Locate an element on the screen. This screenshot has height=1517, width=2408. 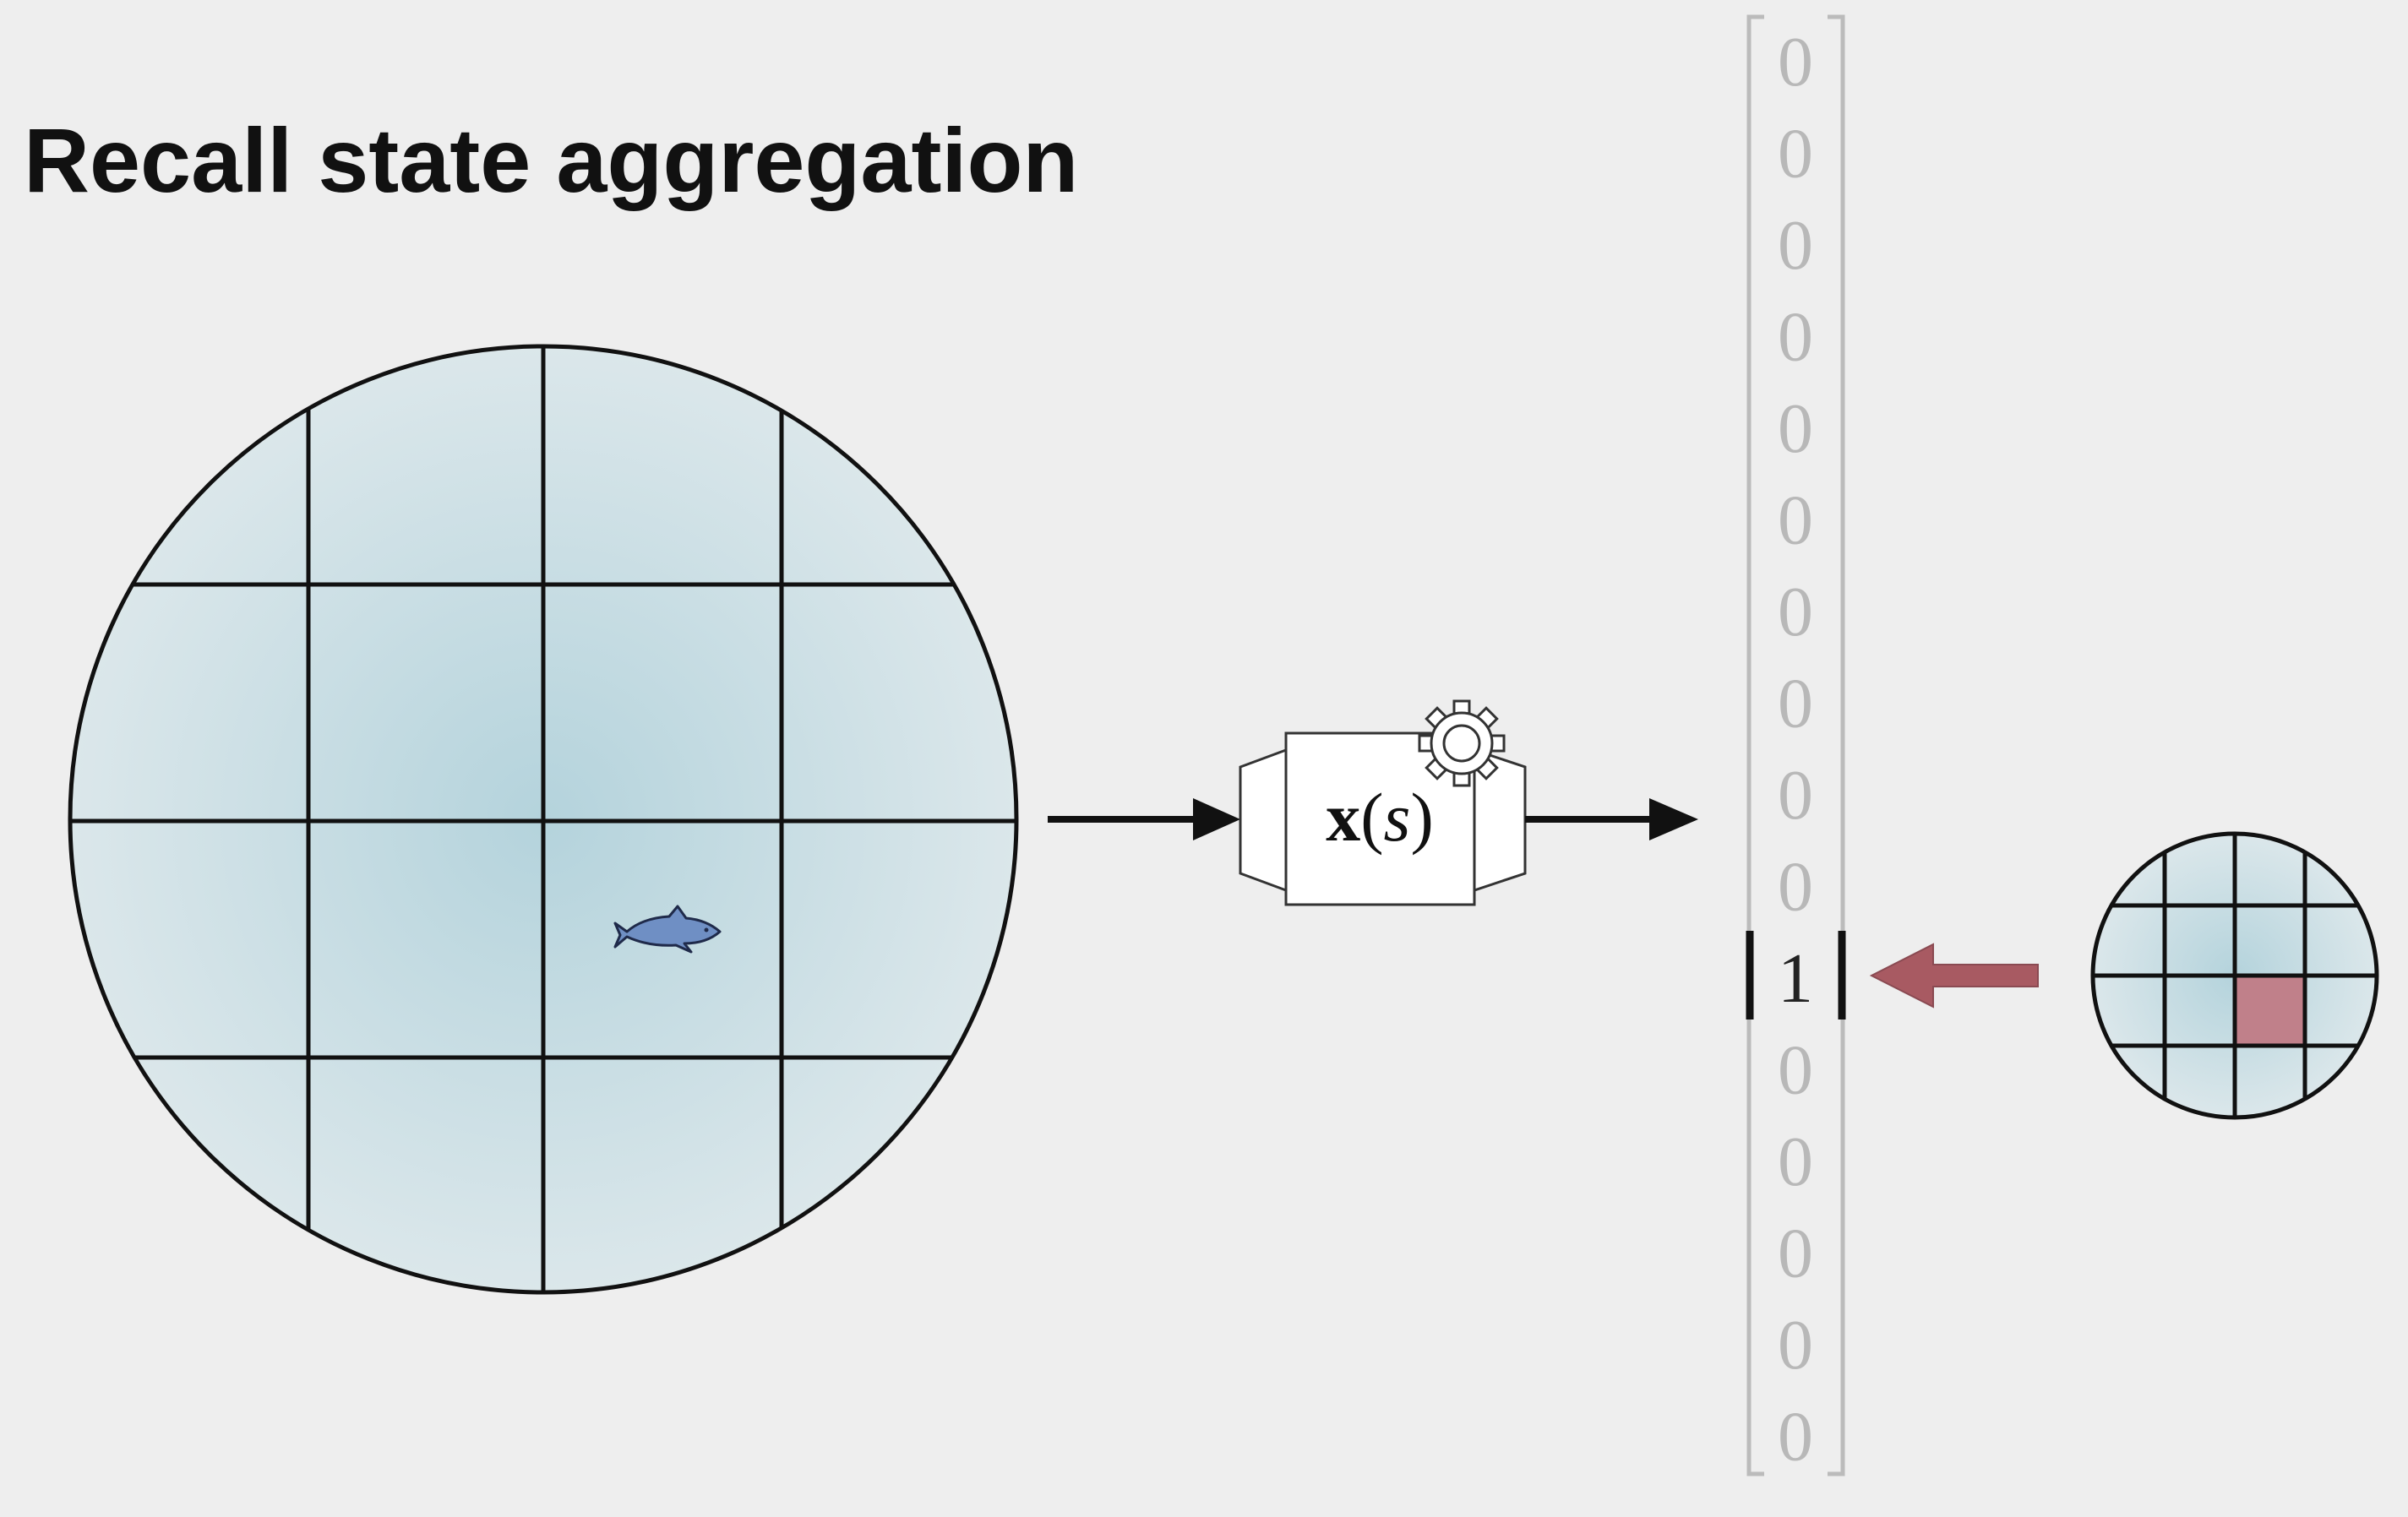
vector-right-bracket is located at coordinates (1836, 745).